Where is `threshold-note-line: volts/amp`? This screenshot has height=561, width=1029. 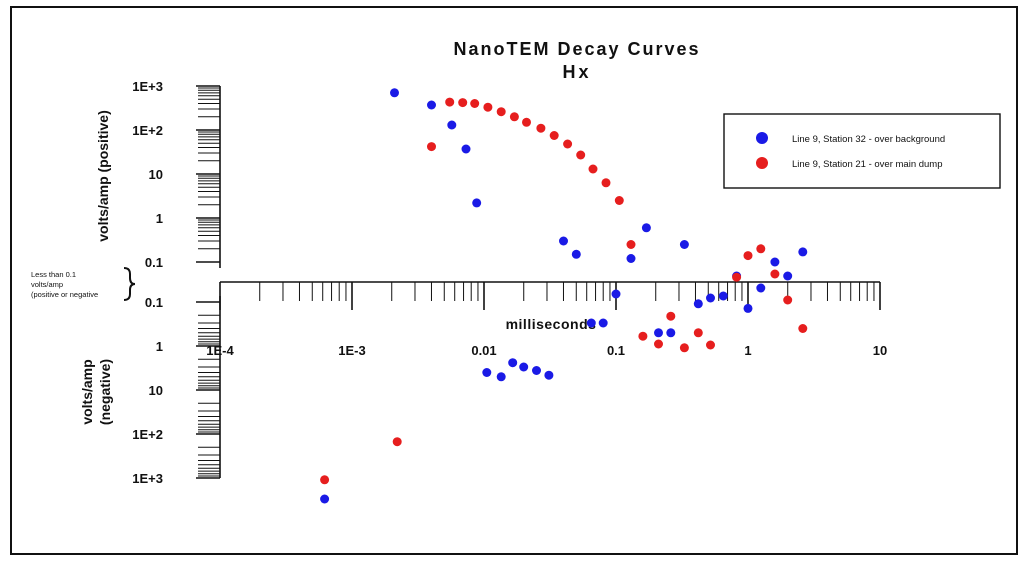
threshold-note-line: volts/amp is located at coordinates (47, 284).